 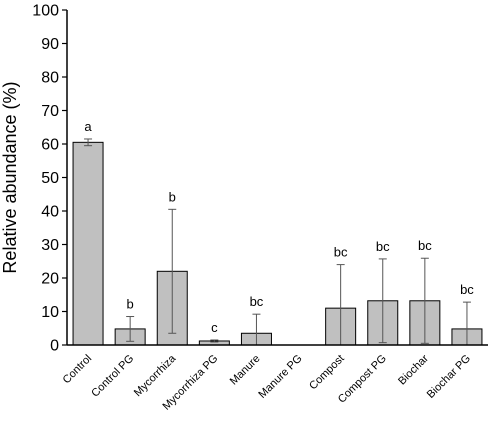 I want to click on x-tick-label: Manure PG, so click(x=280, y=377).